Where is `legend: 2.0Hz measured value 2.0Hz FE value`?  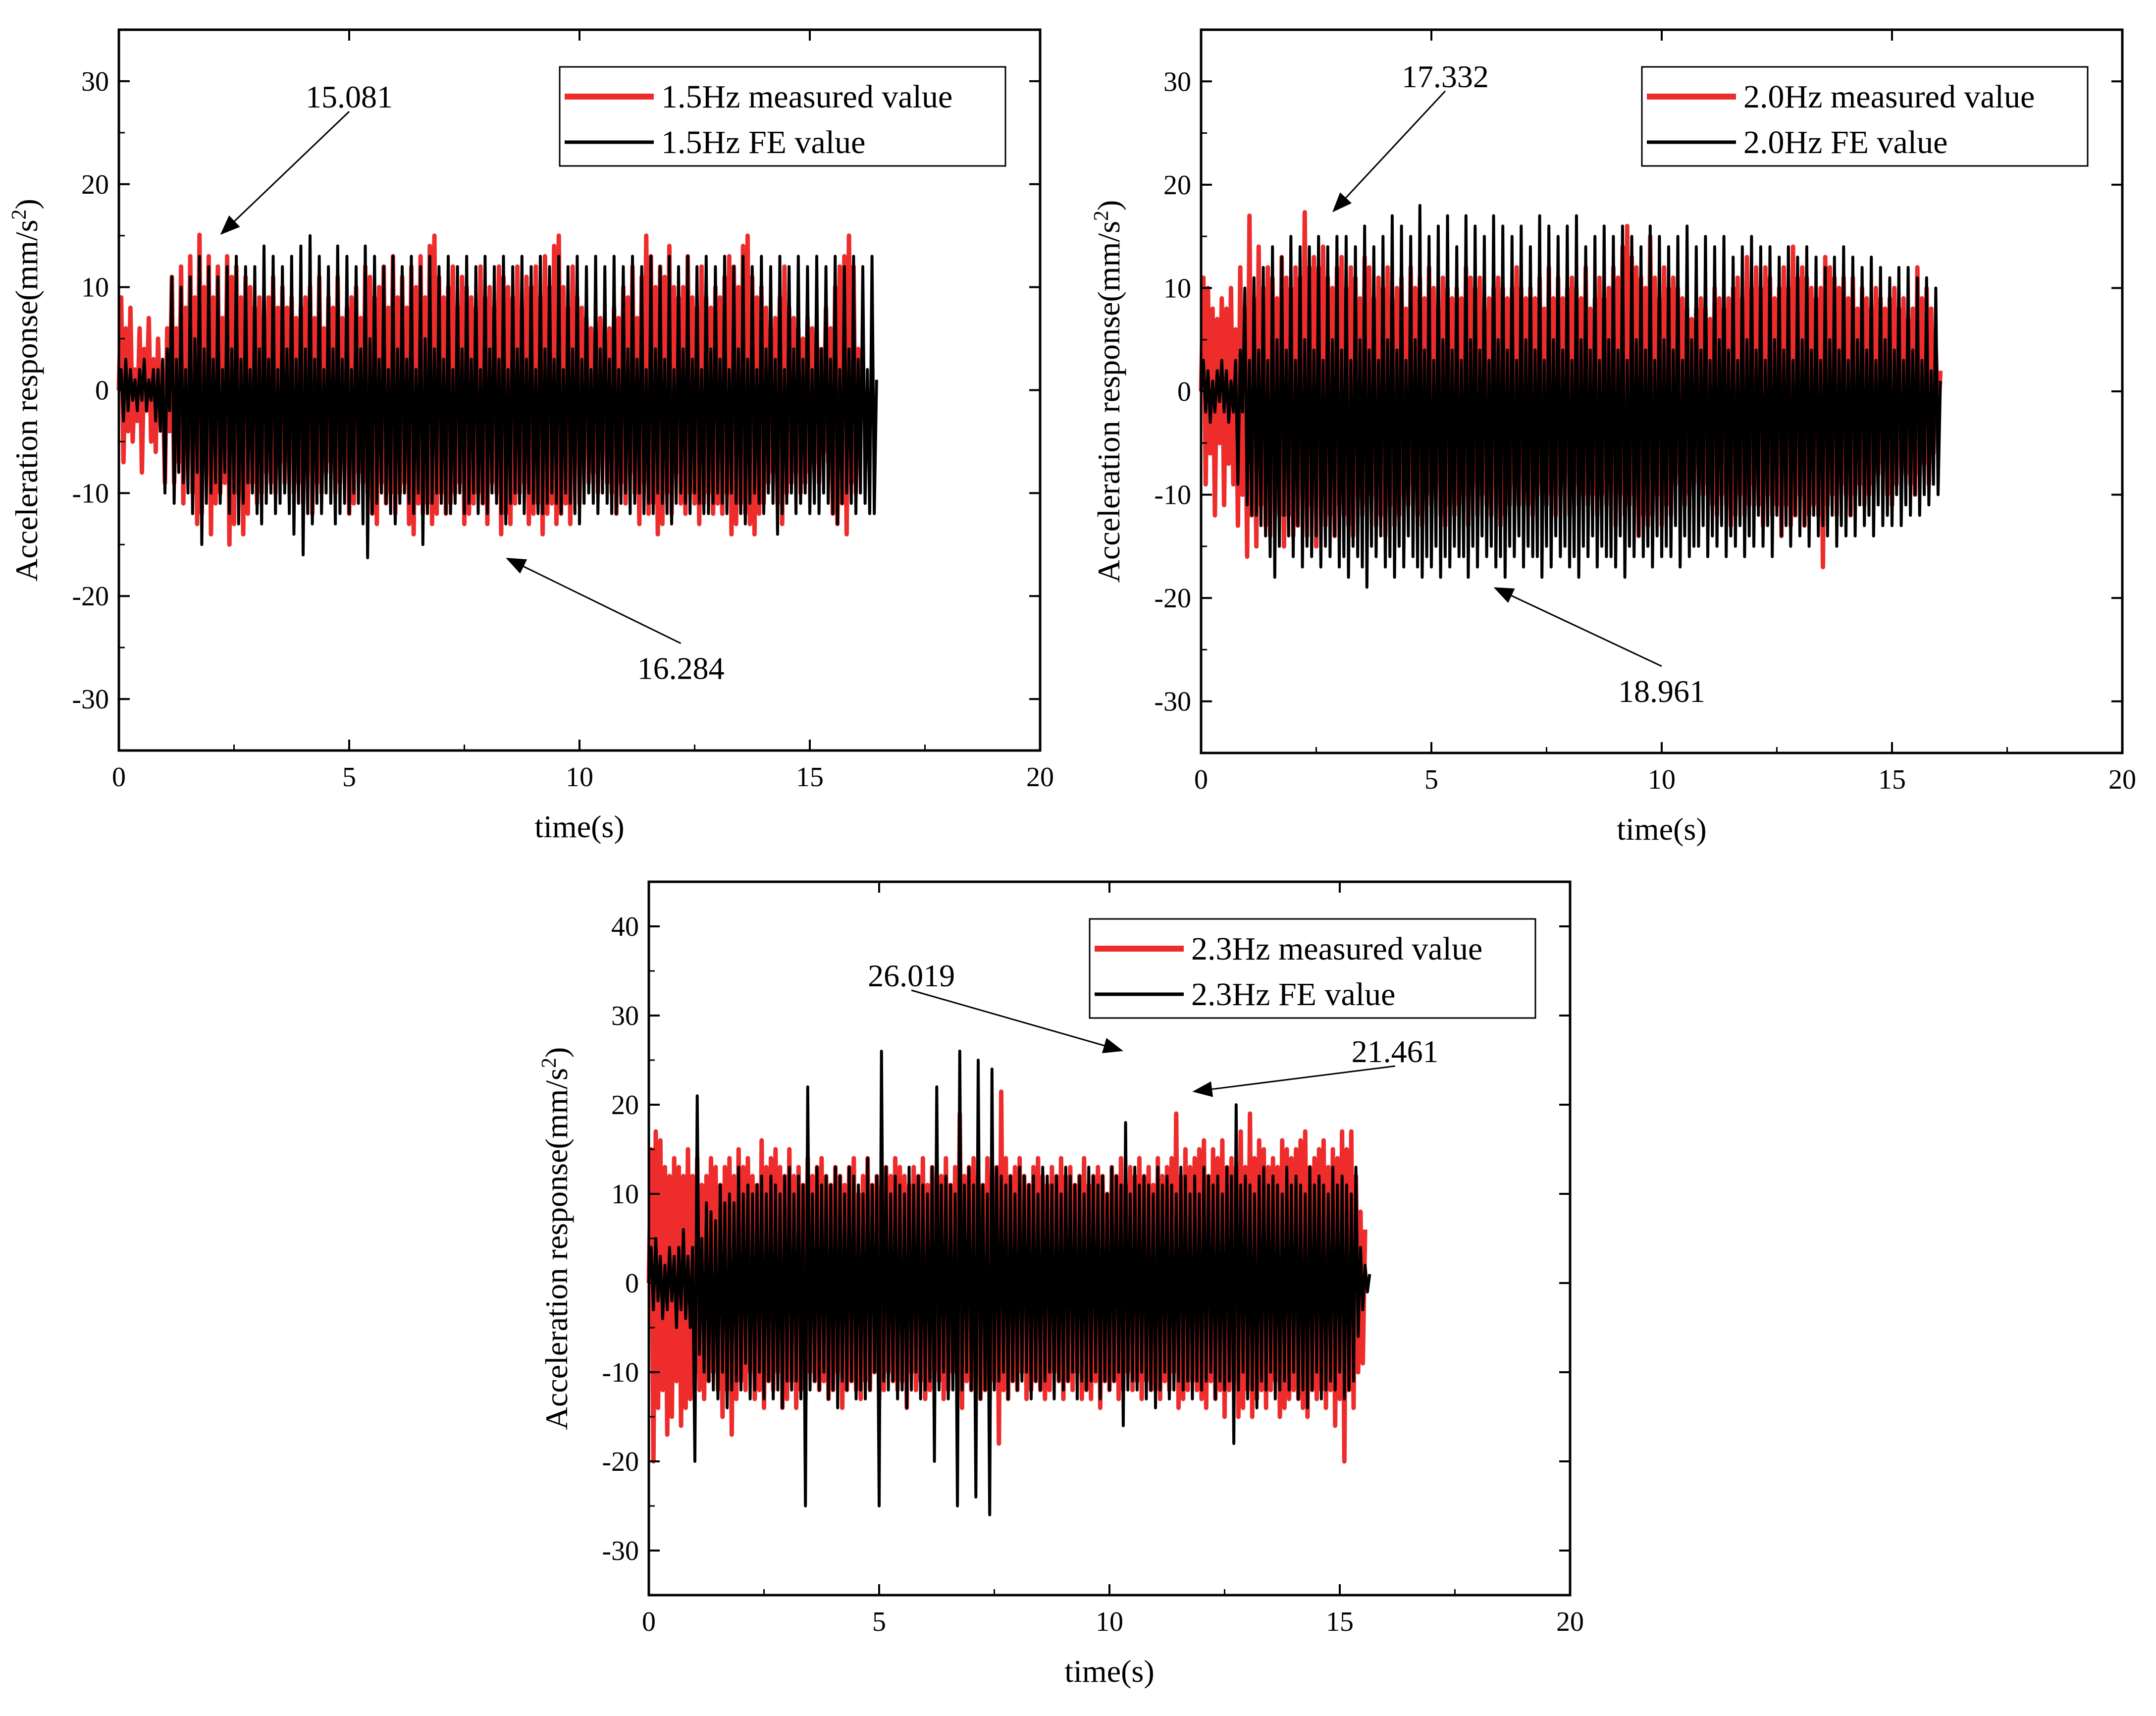 legend: 2.0Hz measured value 2.0Hz FE value is located at coordinates (1865, 116).